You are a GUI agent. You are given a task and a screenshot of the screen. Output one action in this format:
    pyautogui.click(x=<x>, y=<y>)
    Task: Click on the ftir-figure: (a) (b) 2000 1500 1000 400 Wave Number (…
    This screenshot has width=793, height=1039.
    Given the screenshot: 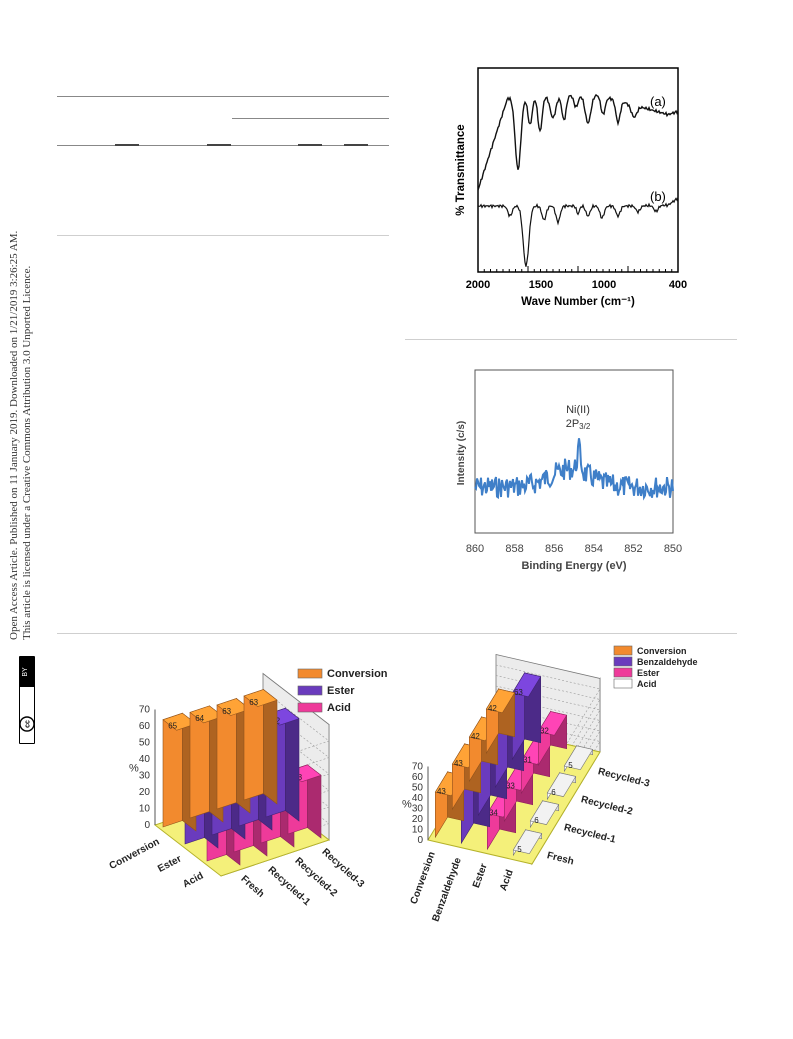 What is the action you would take?
    pyautogui.click(x=571, y=187)
    